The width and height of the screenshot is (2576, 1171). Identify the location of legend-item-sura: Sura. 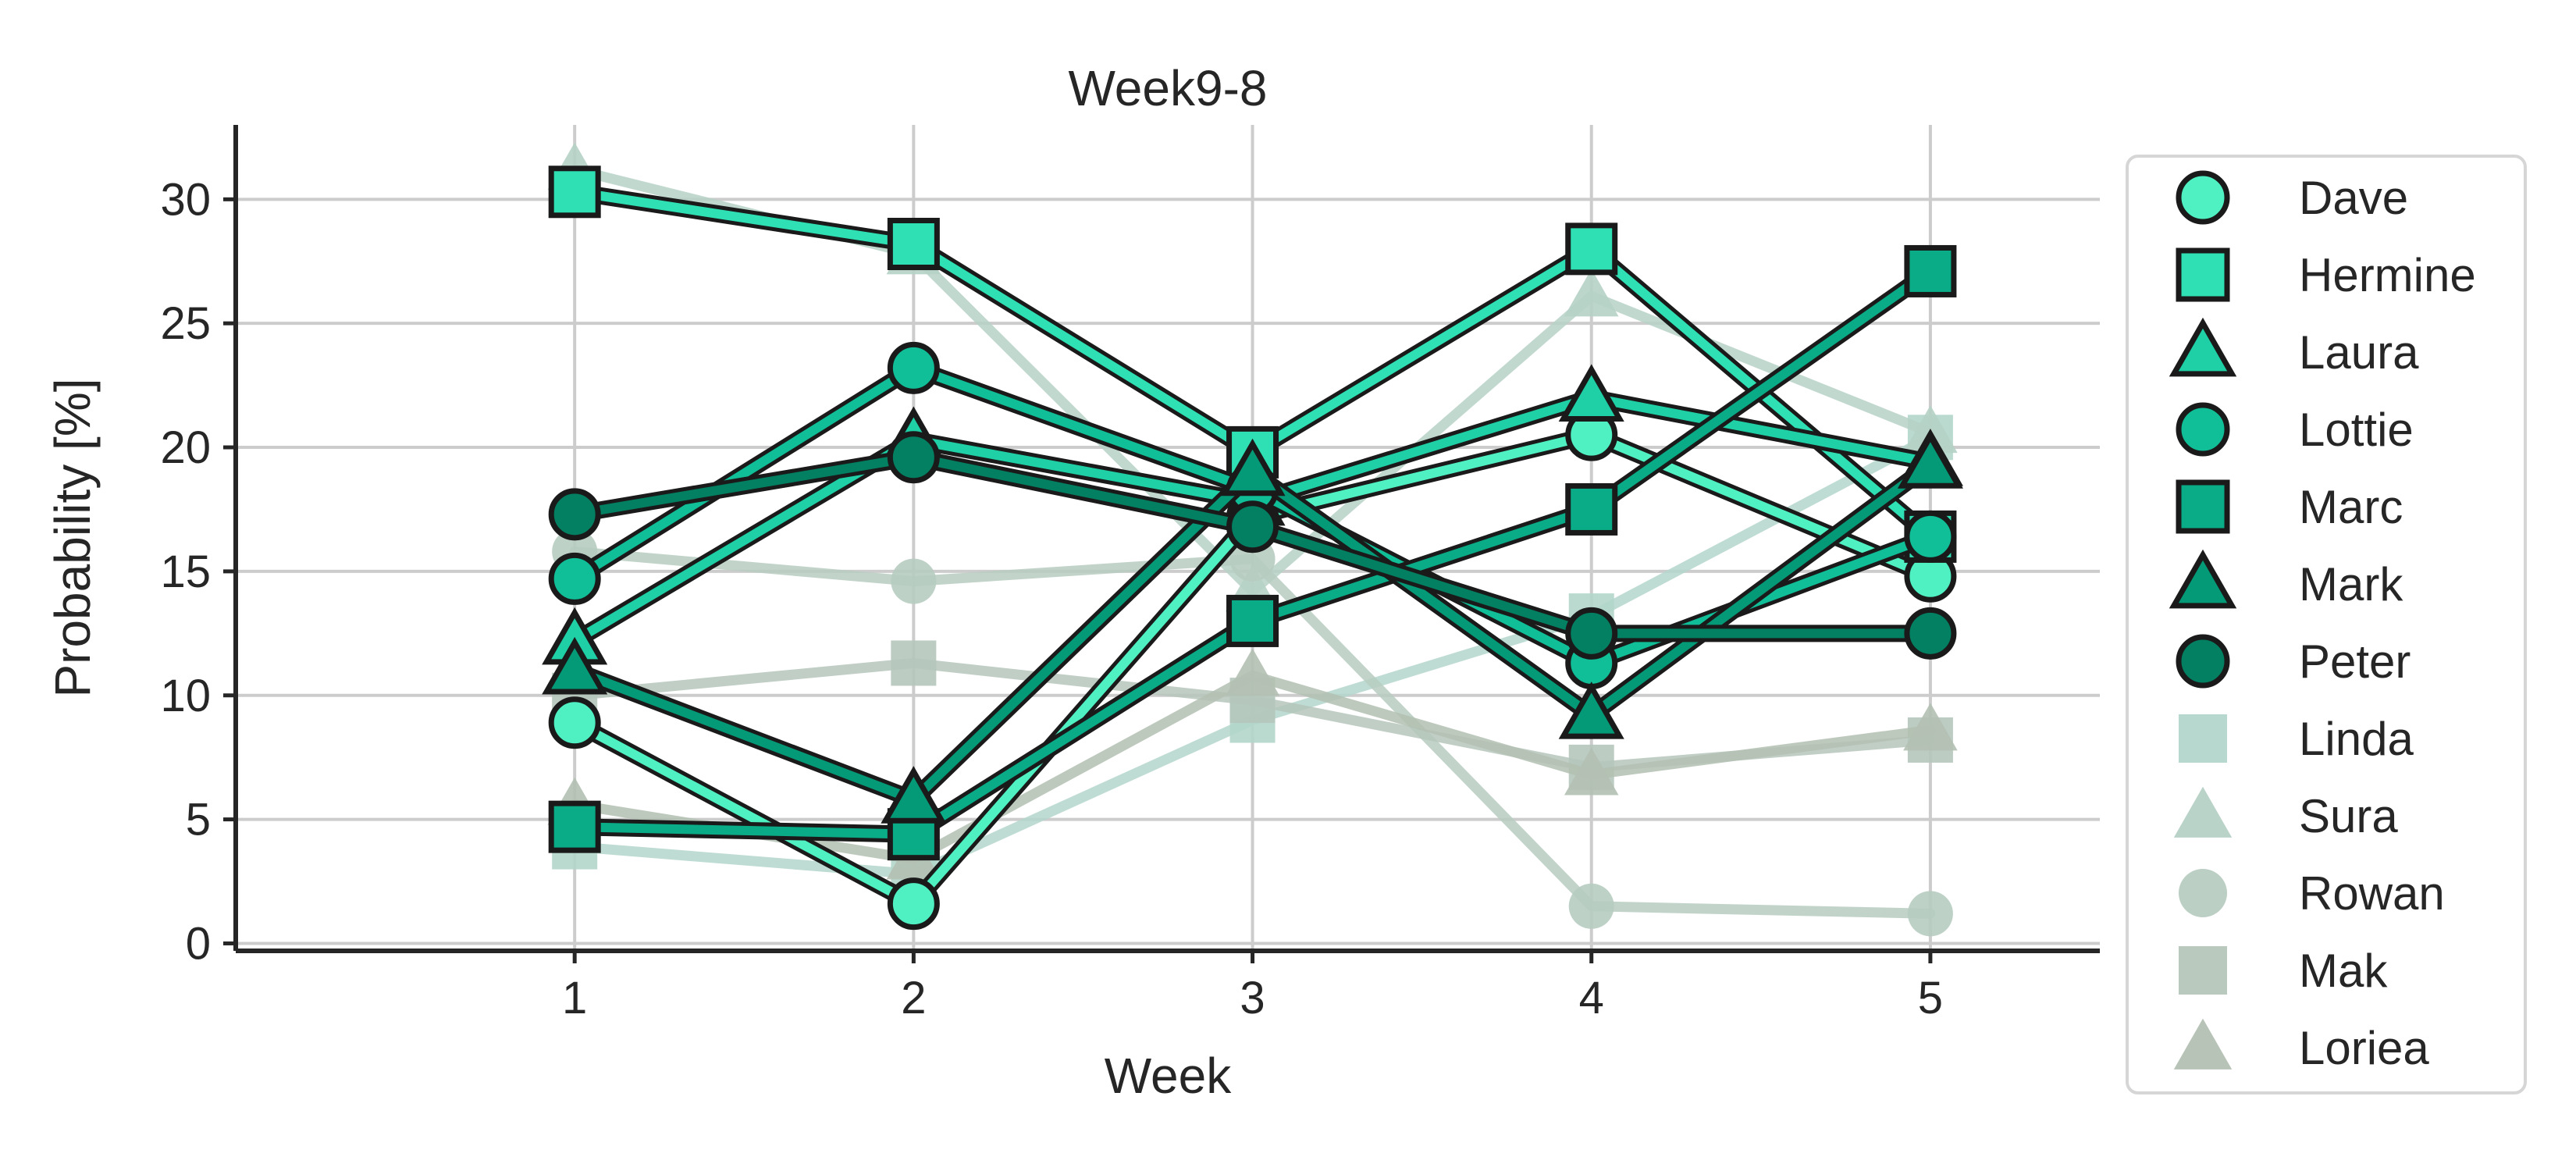
(2285, 814).